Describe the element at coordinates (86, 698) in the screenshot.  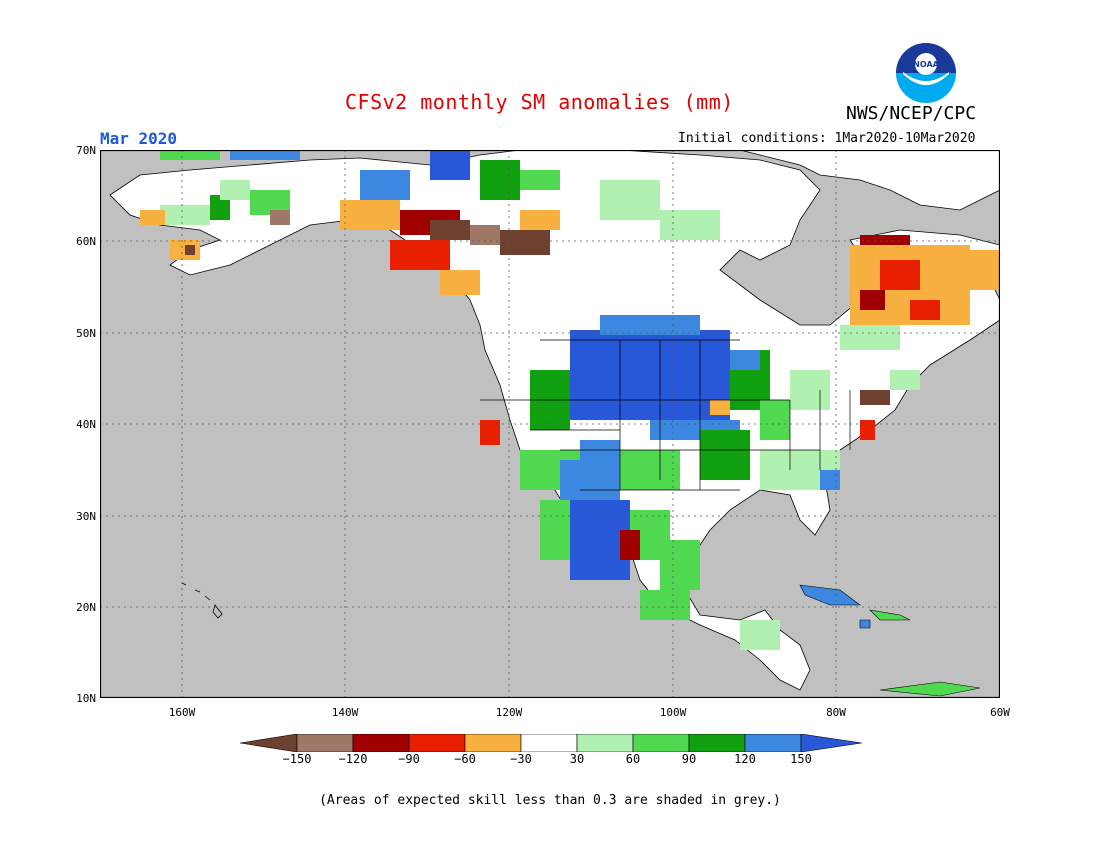
I see `lat-label-10: 10N` at that location.